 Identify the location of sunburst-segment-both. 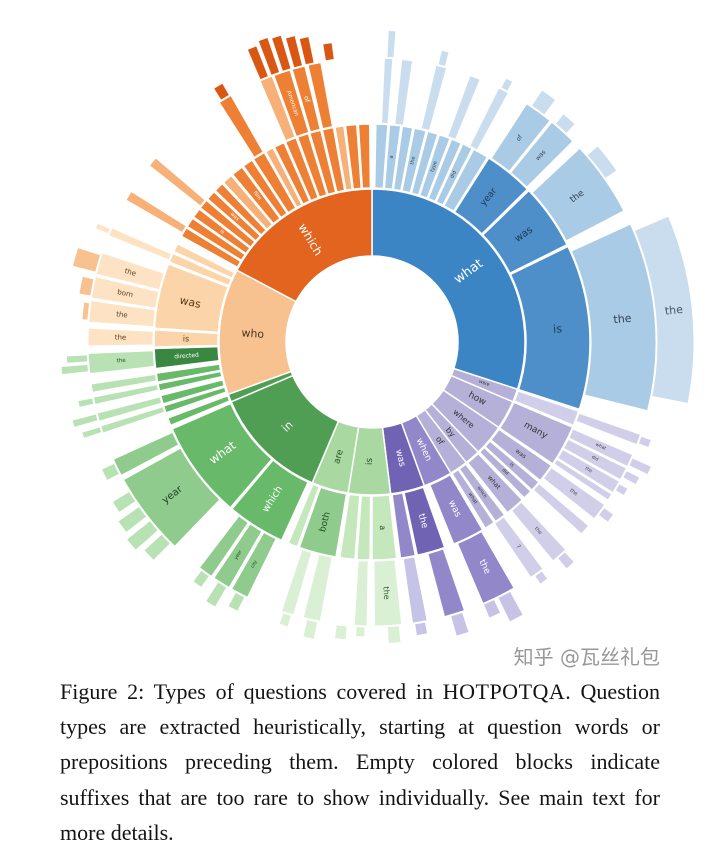
(323, 522).